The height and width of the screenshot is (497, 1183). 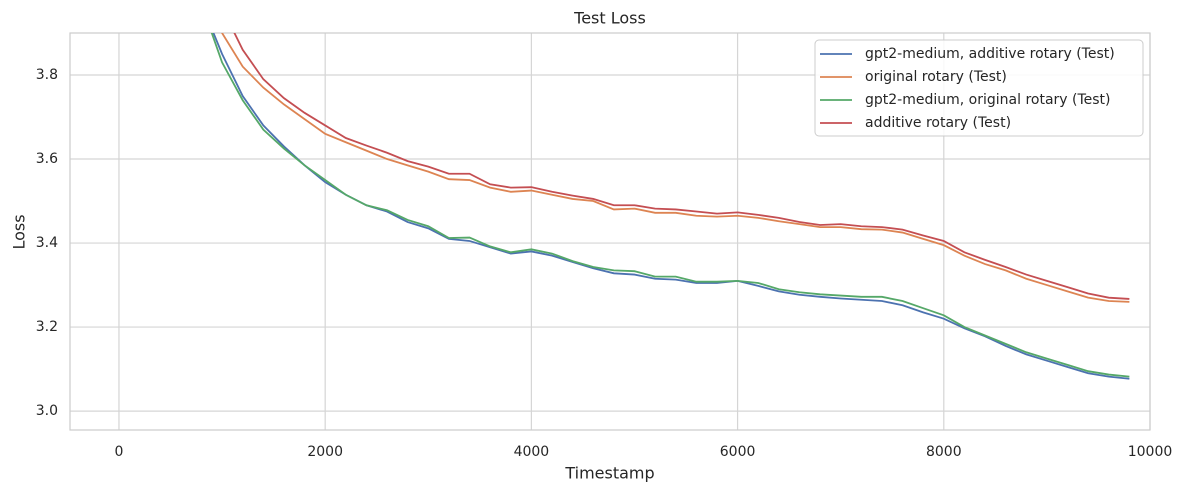 What do you see at coordinates (325, 452) in the screenshot?
I see `x-tick-label: 2000` at bounding box center [325, 452].